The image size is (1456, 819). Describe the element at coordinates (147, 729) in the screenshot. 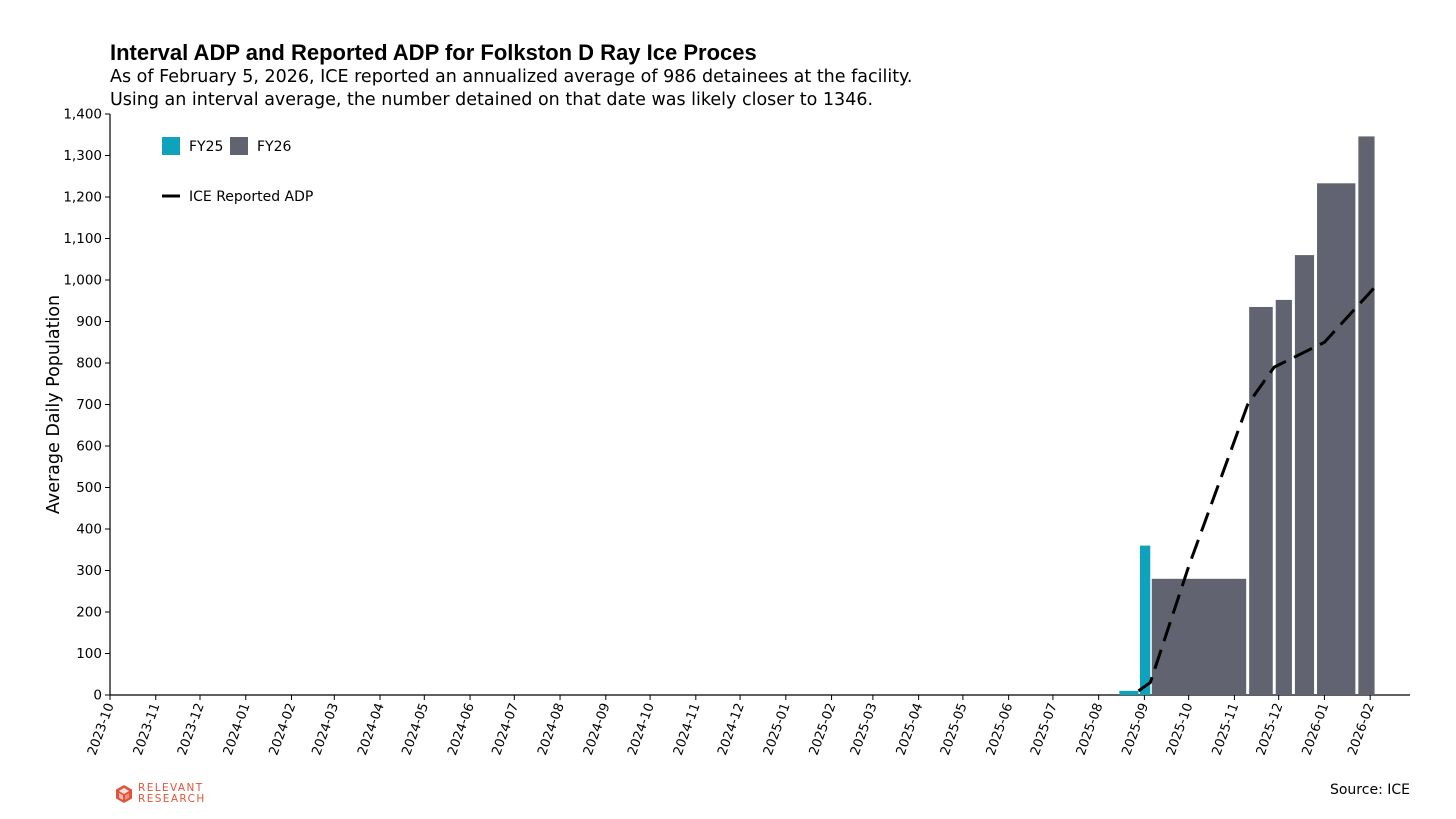

I see `x-tick-label: 2023-11` at that location.